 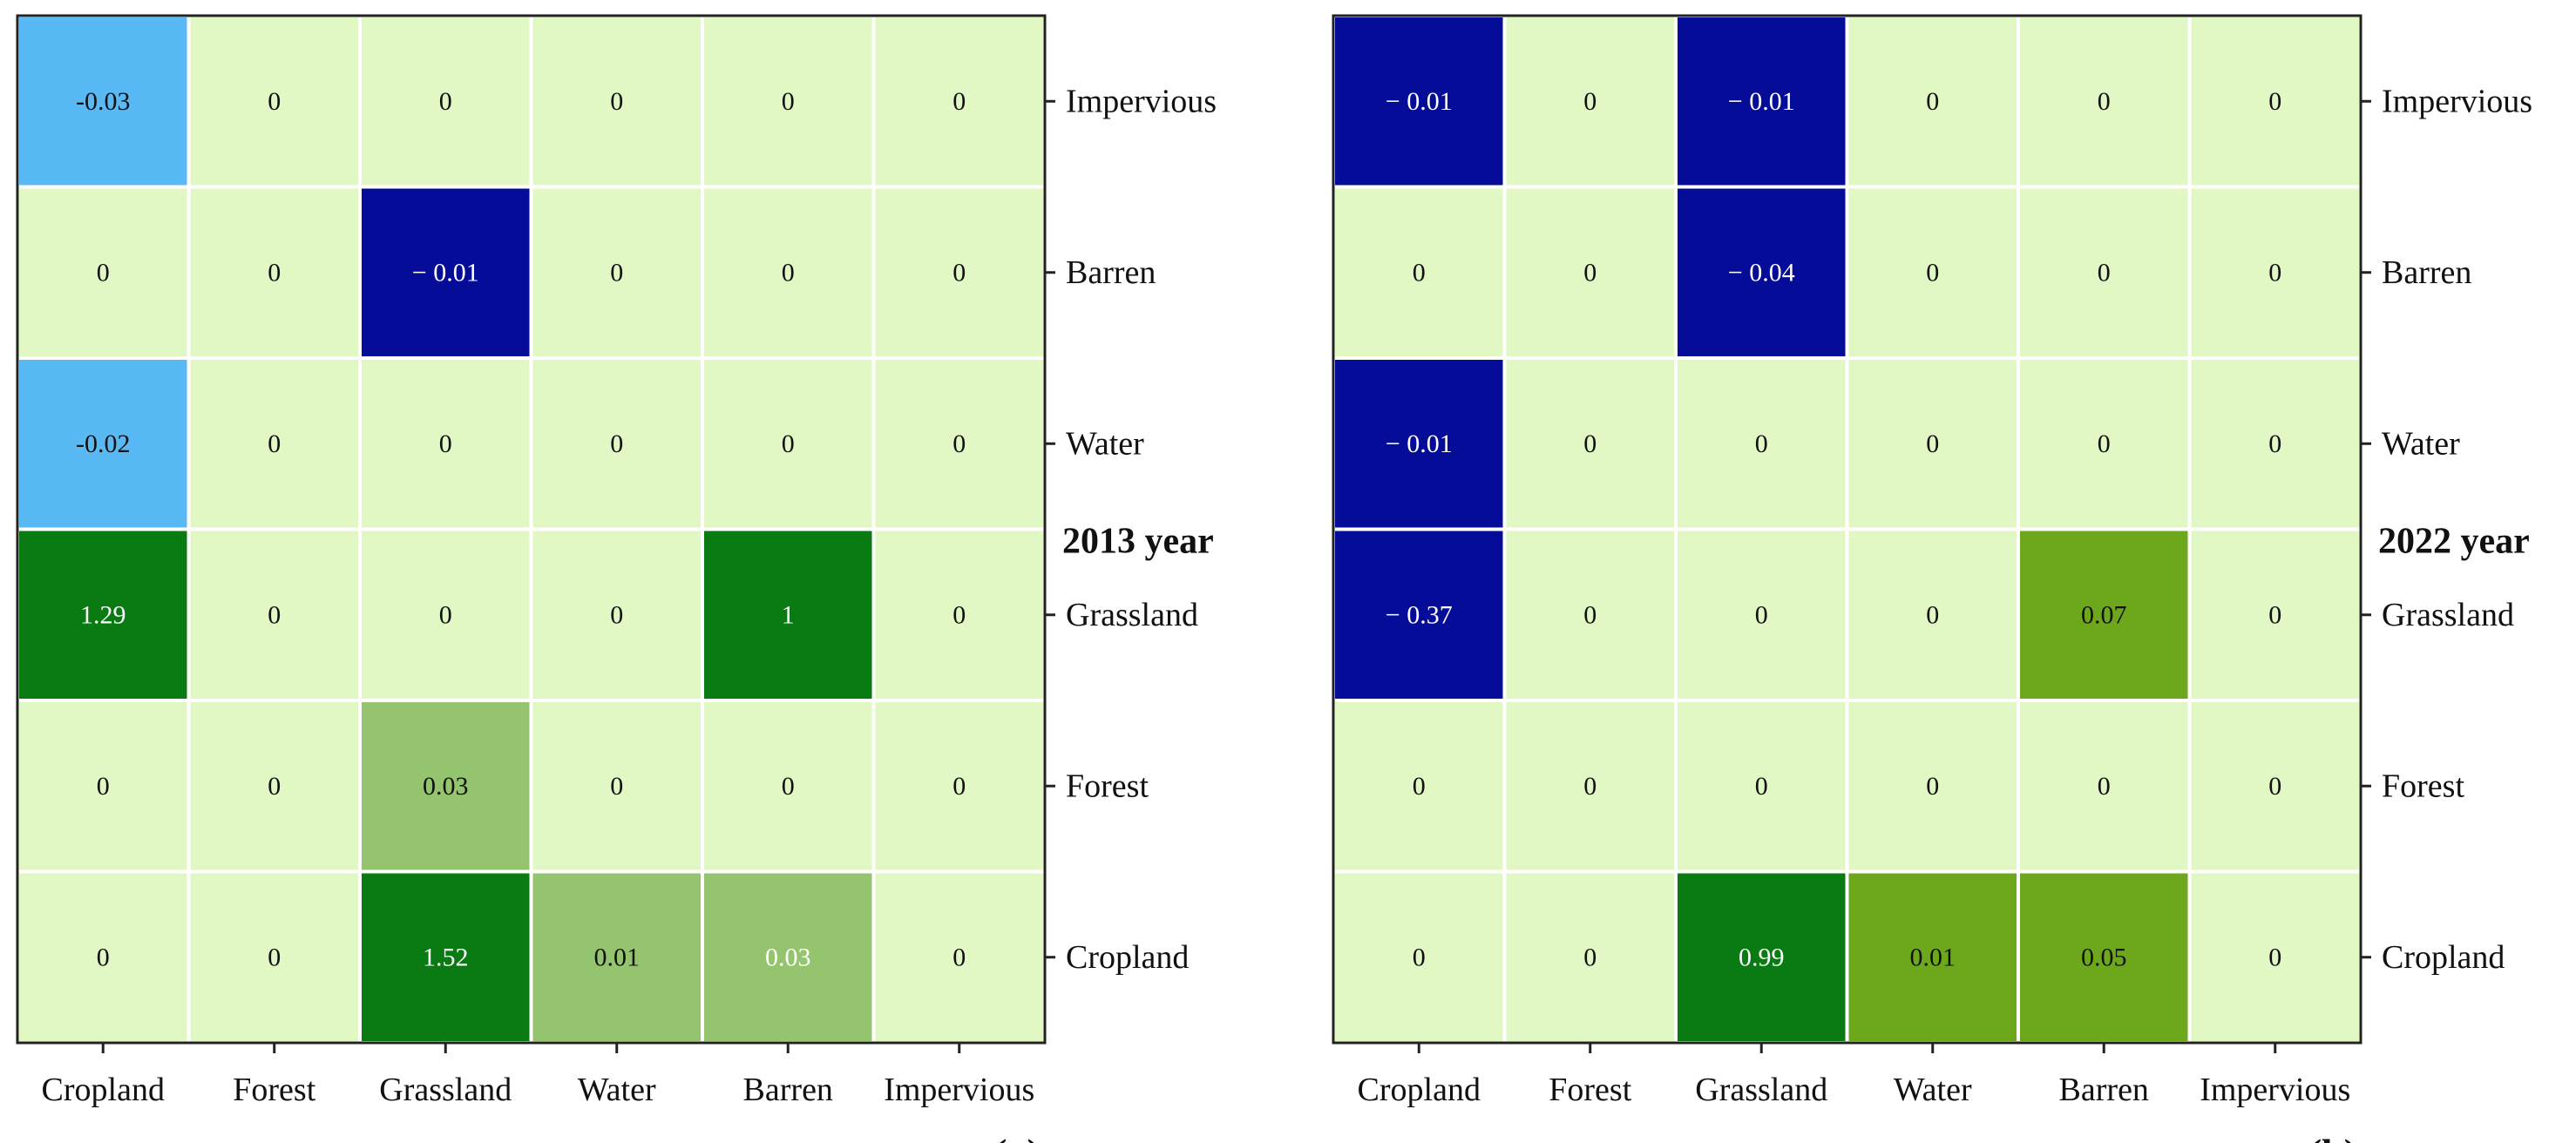 What do you see at coordinates (2454, 542) in the screenshot?
I see `y-axis-title: 2022 year` at bounding box center [2454, 542].